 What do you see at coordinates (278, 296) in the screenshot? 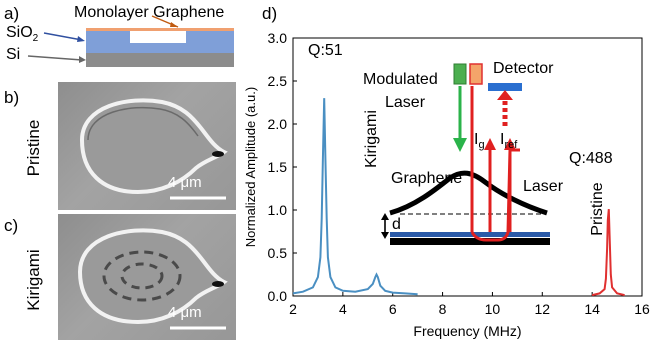
I see `y-tick-label: 0.0` at bounding box center [278, 296].